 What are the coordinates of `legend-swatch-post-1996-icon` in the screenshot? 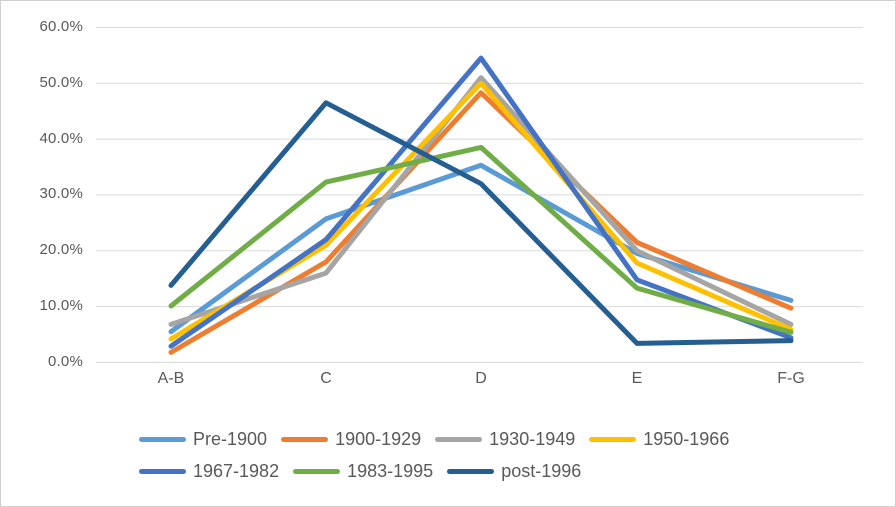 It's located at (471, 471).